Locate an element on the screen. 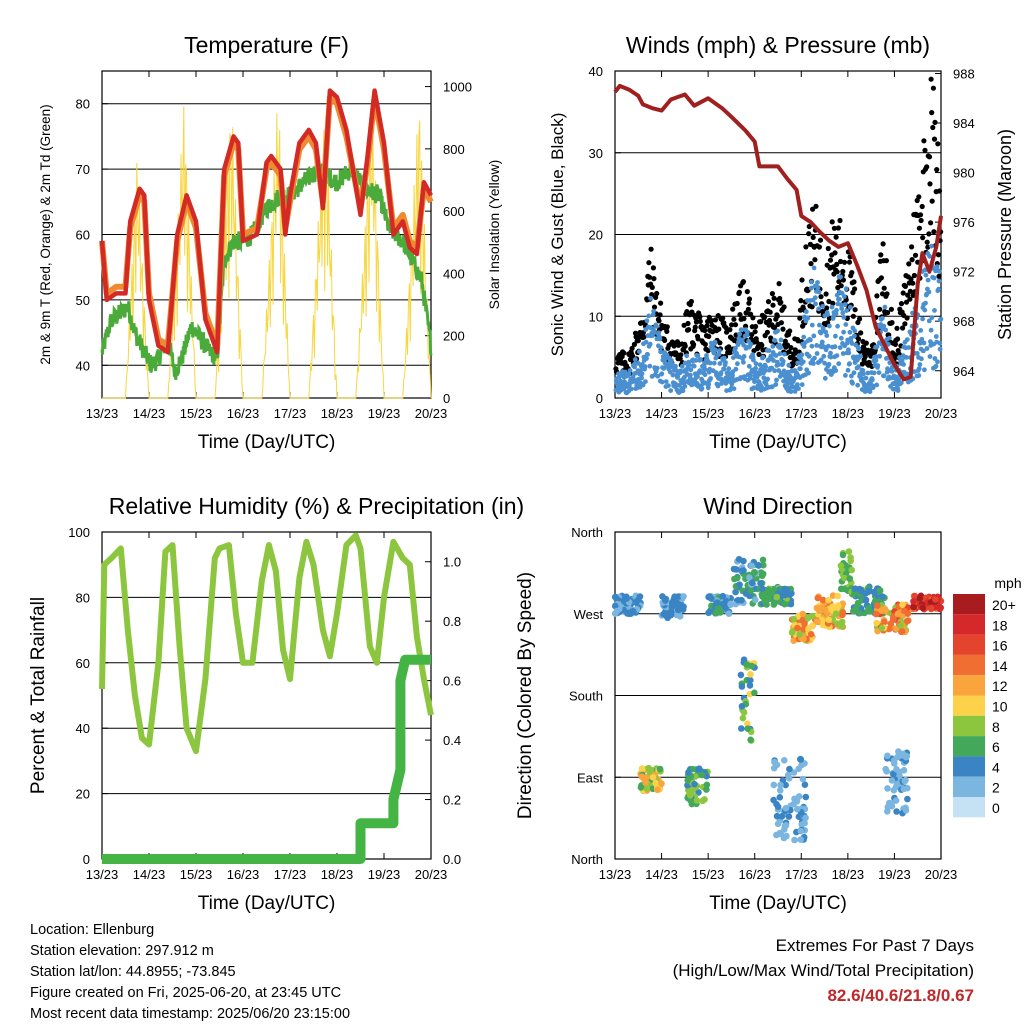  legend-label: 14 is located at coordinates (1000, 666).